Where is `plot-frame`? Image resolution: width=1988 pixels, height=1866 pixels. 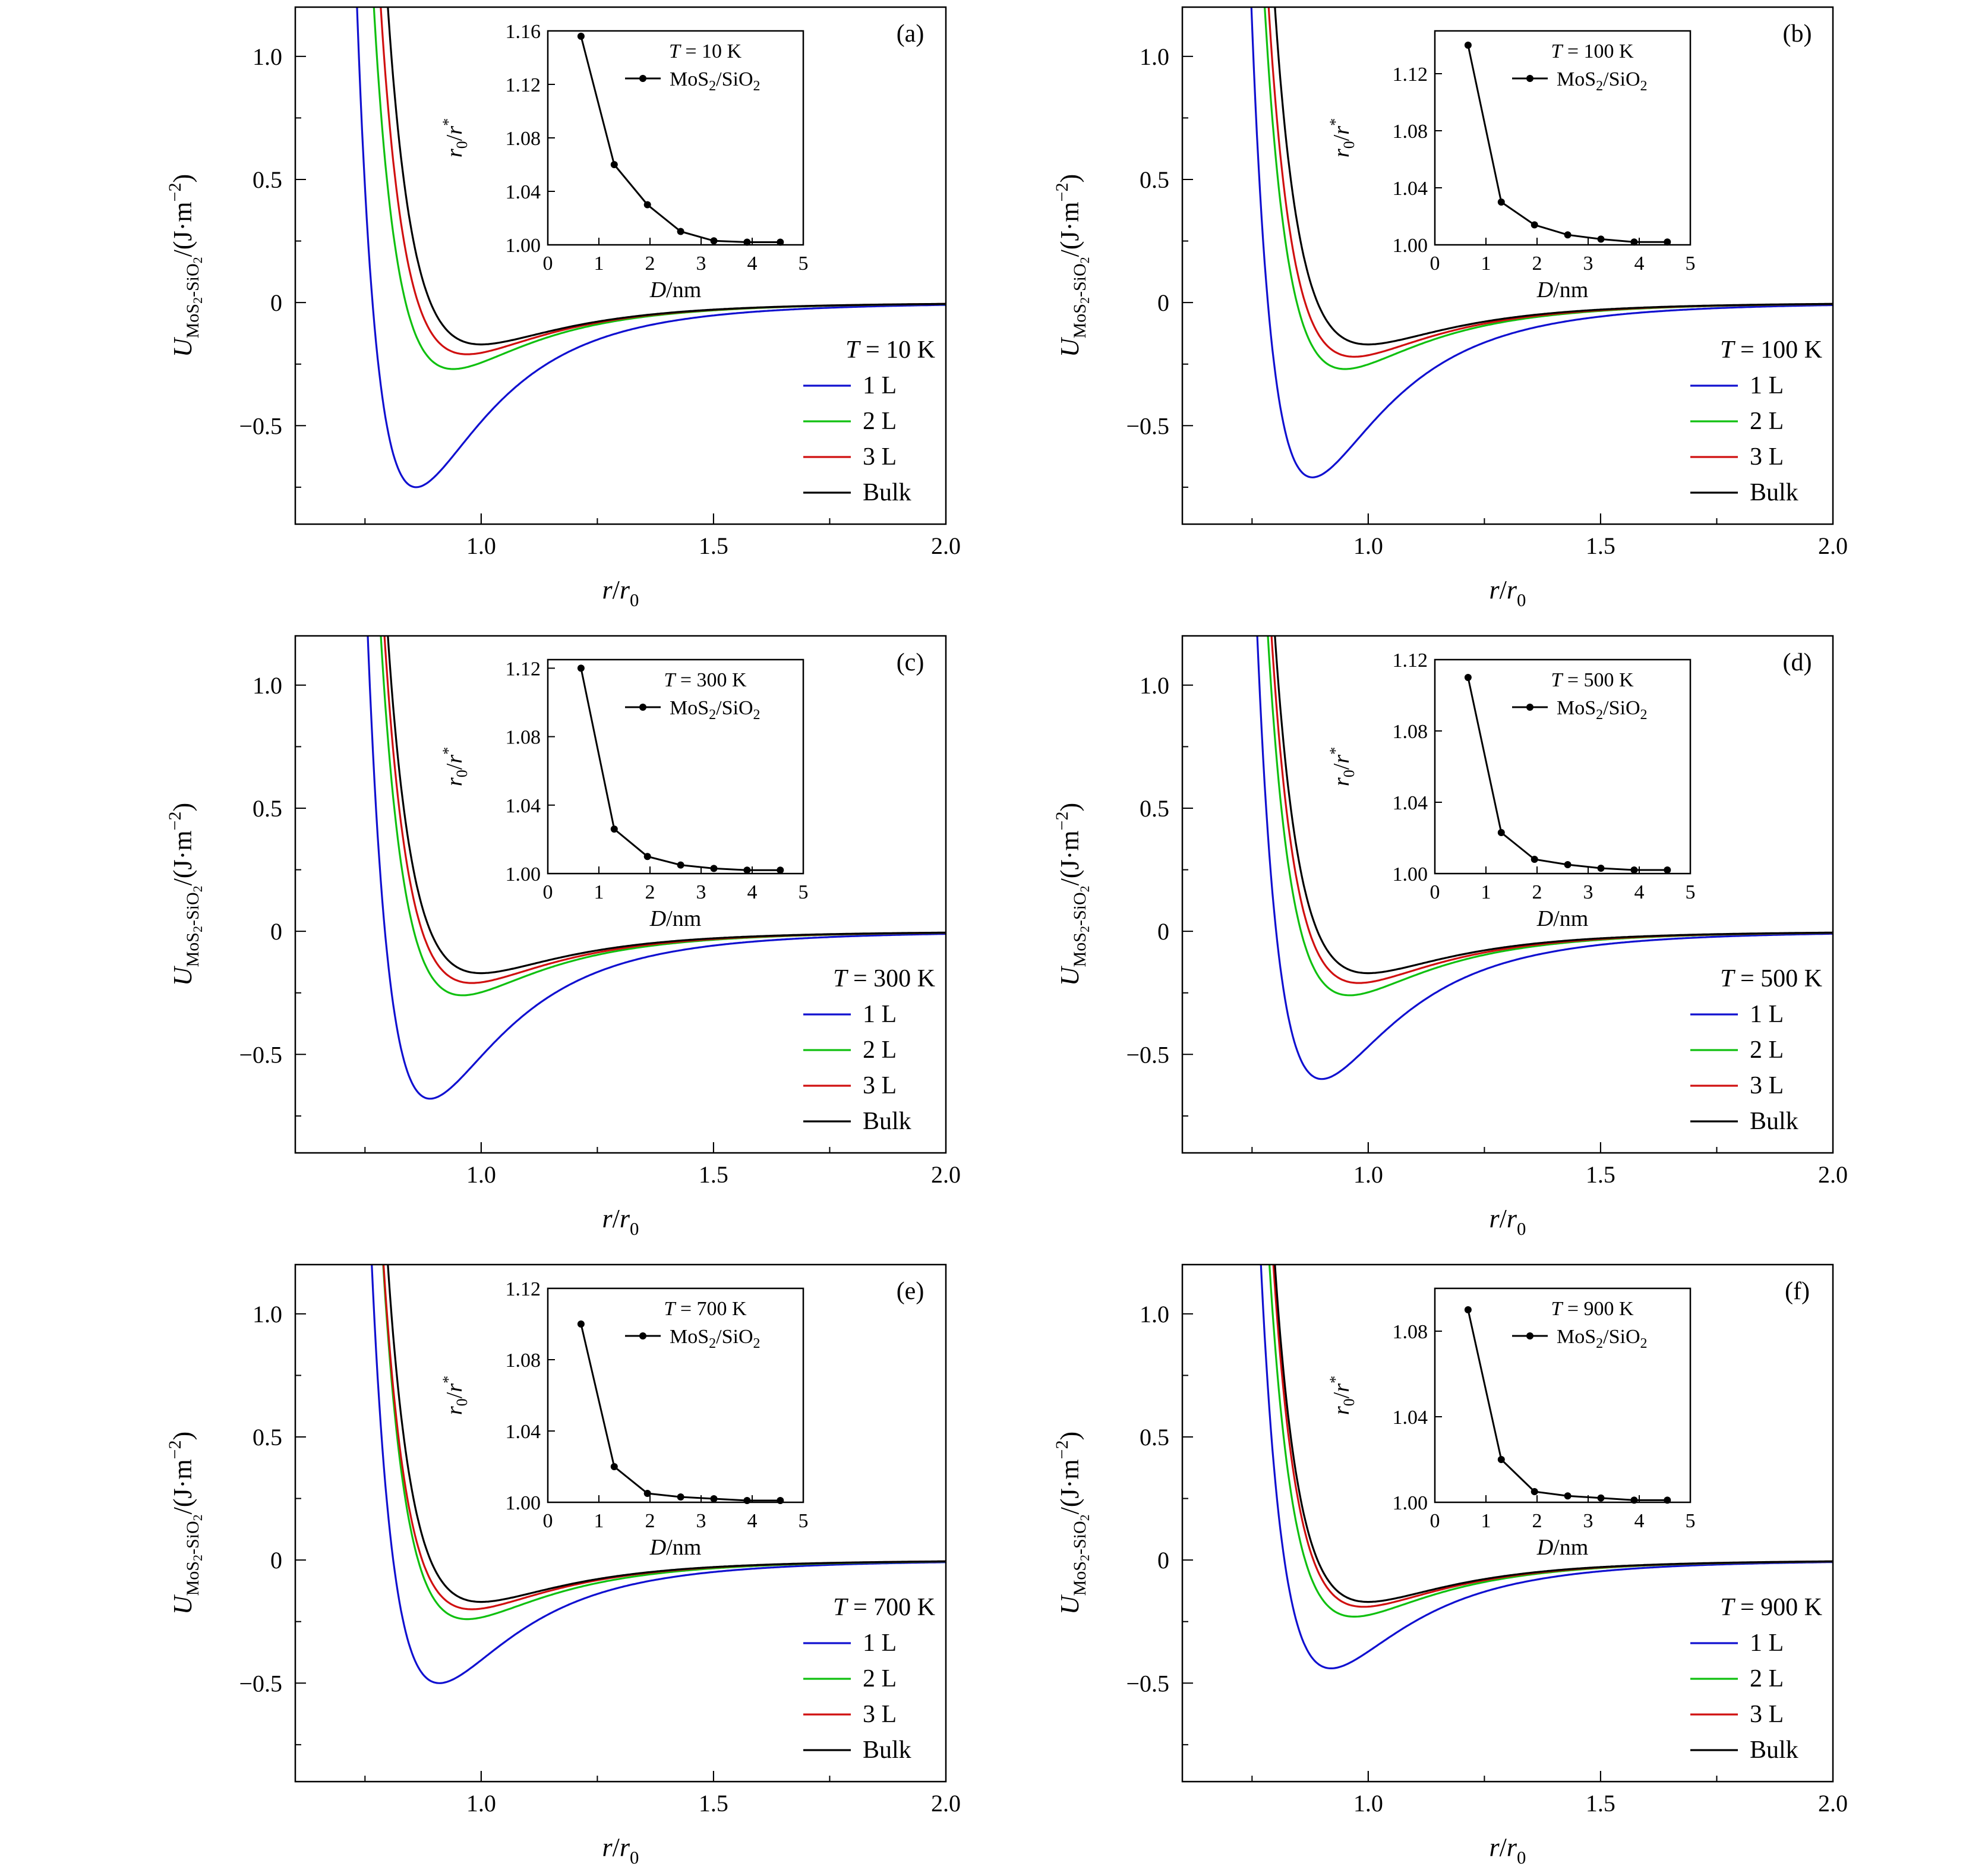 plot-frame is located at coordinates (1507, 1523).